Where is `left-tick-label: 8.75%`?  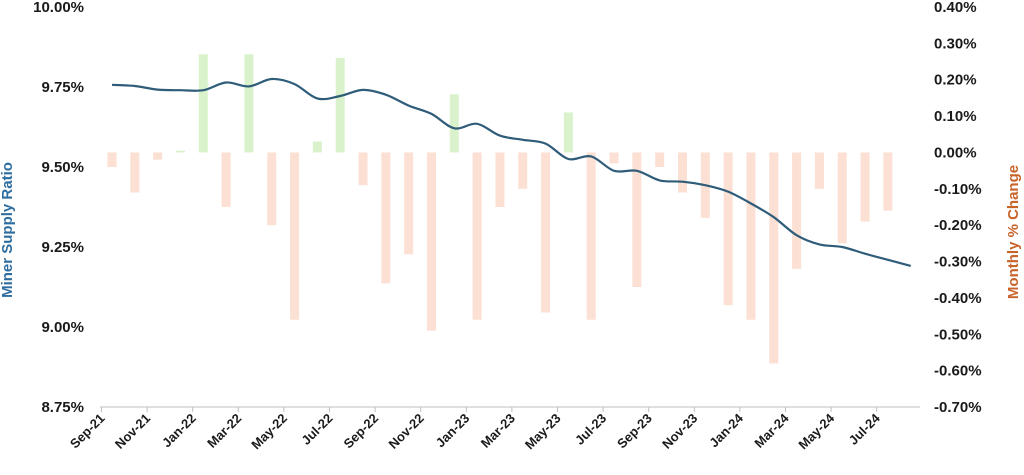
left-tick-label: 8.75% is located at coordinates (62, 407).